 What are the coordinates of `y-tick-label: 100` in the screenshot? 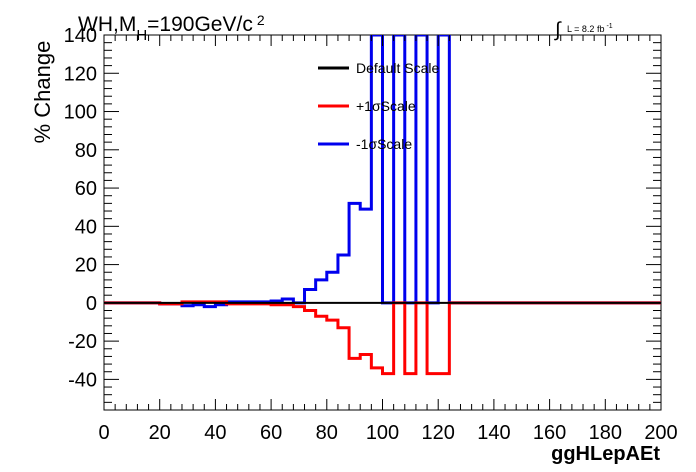 It's located at (80, 113).